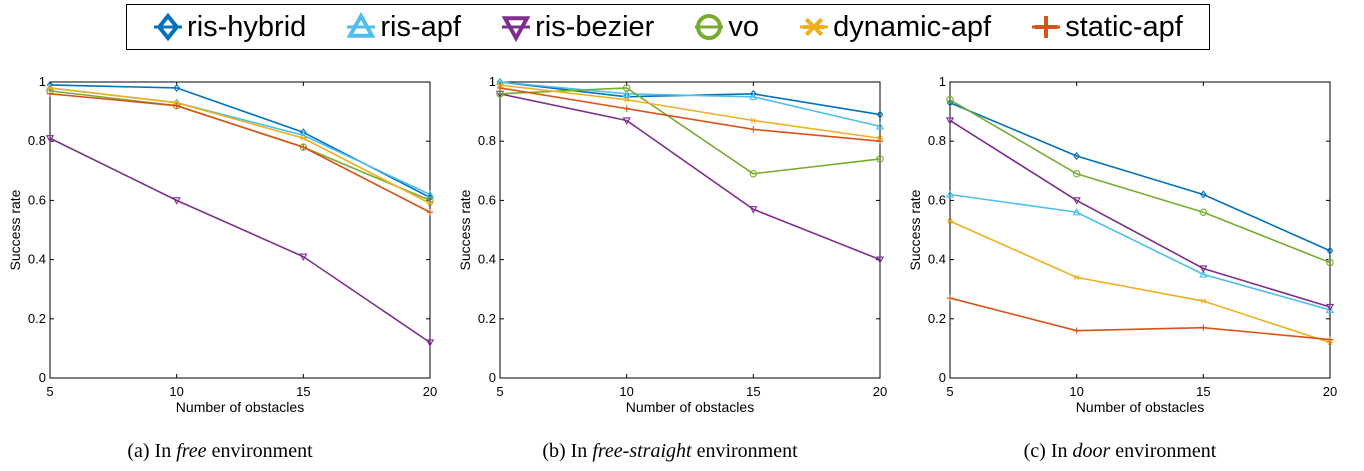 Image resolution: width=1364 pixels, height=471 pixels. I want to click on series-line-ris-bezier, so click(690, 177).